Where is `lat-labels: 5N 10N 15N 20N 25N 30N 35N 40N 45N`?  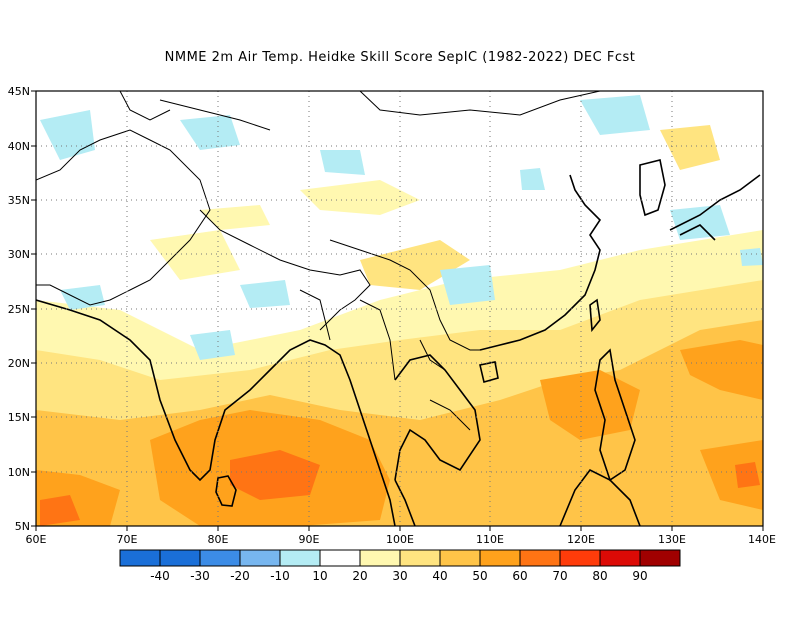 lat-labels: 5N 10N 15N 20N 25N 30N 35N 40N 45N is located at coordinates (19, 309).